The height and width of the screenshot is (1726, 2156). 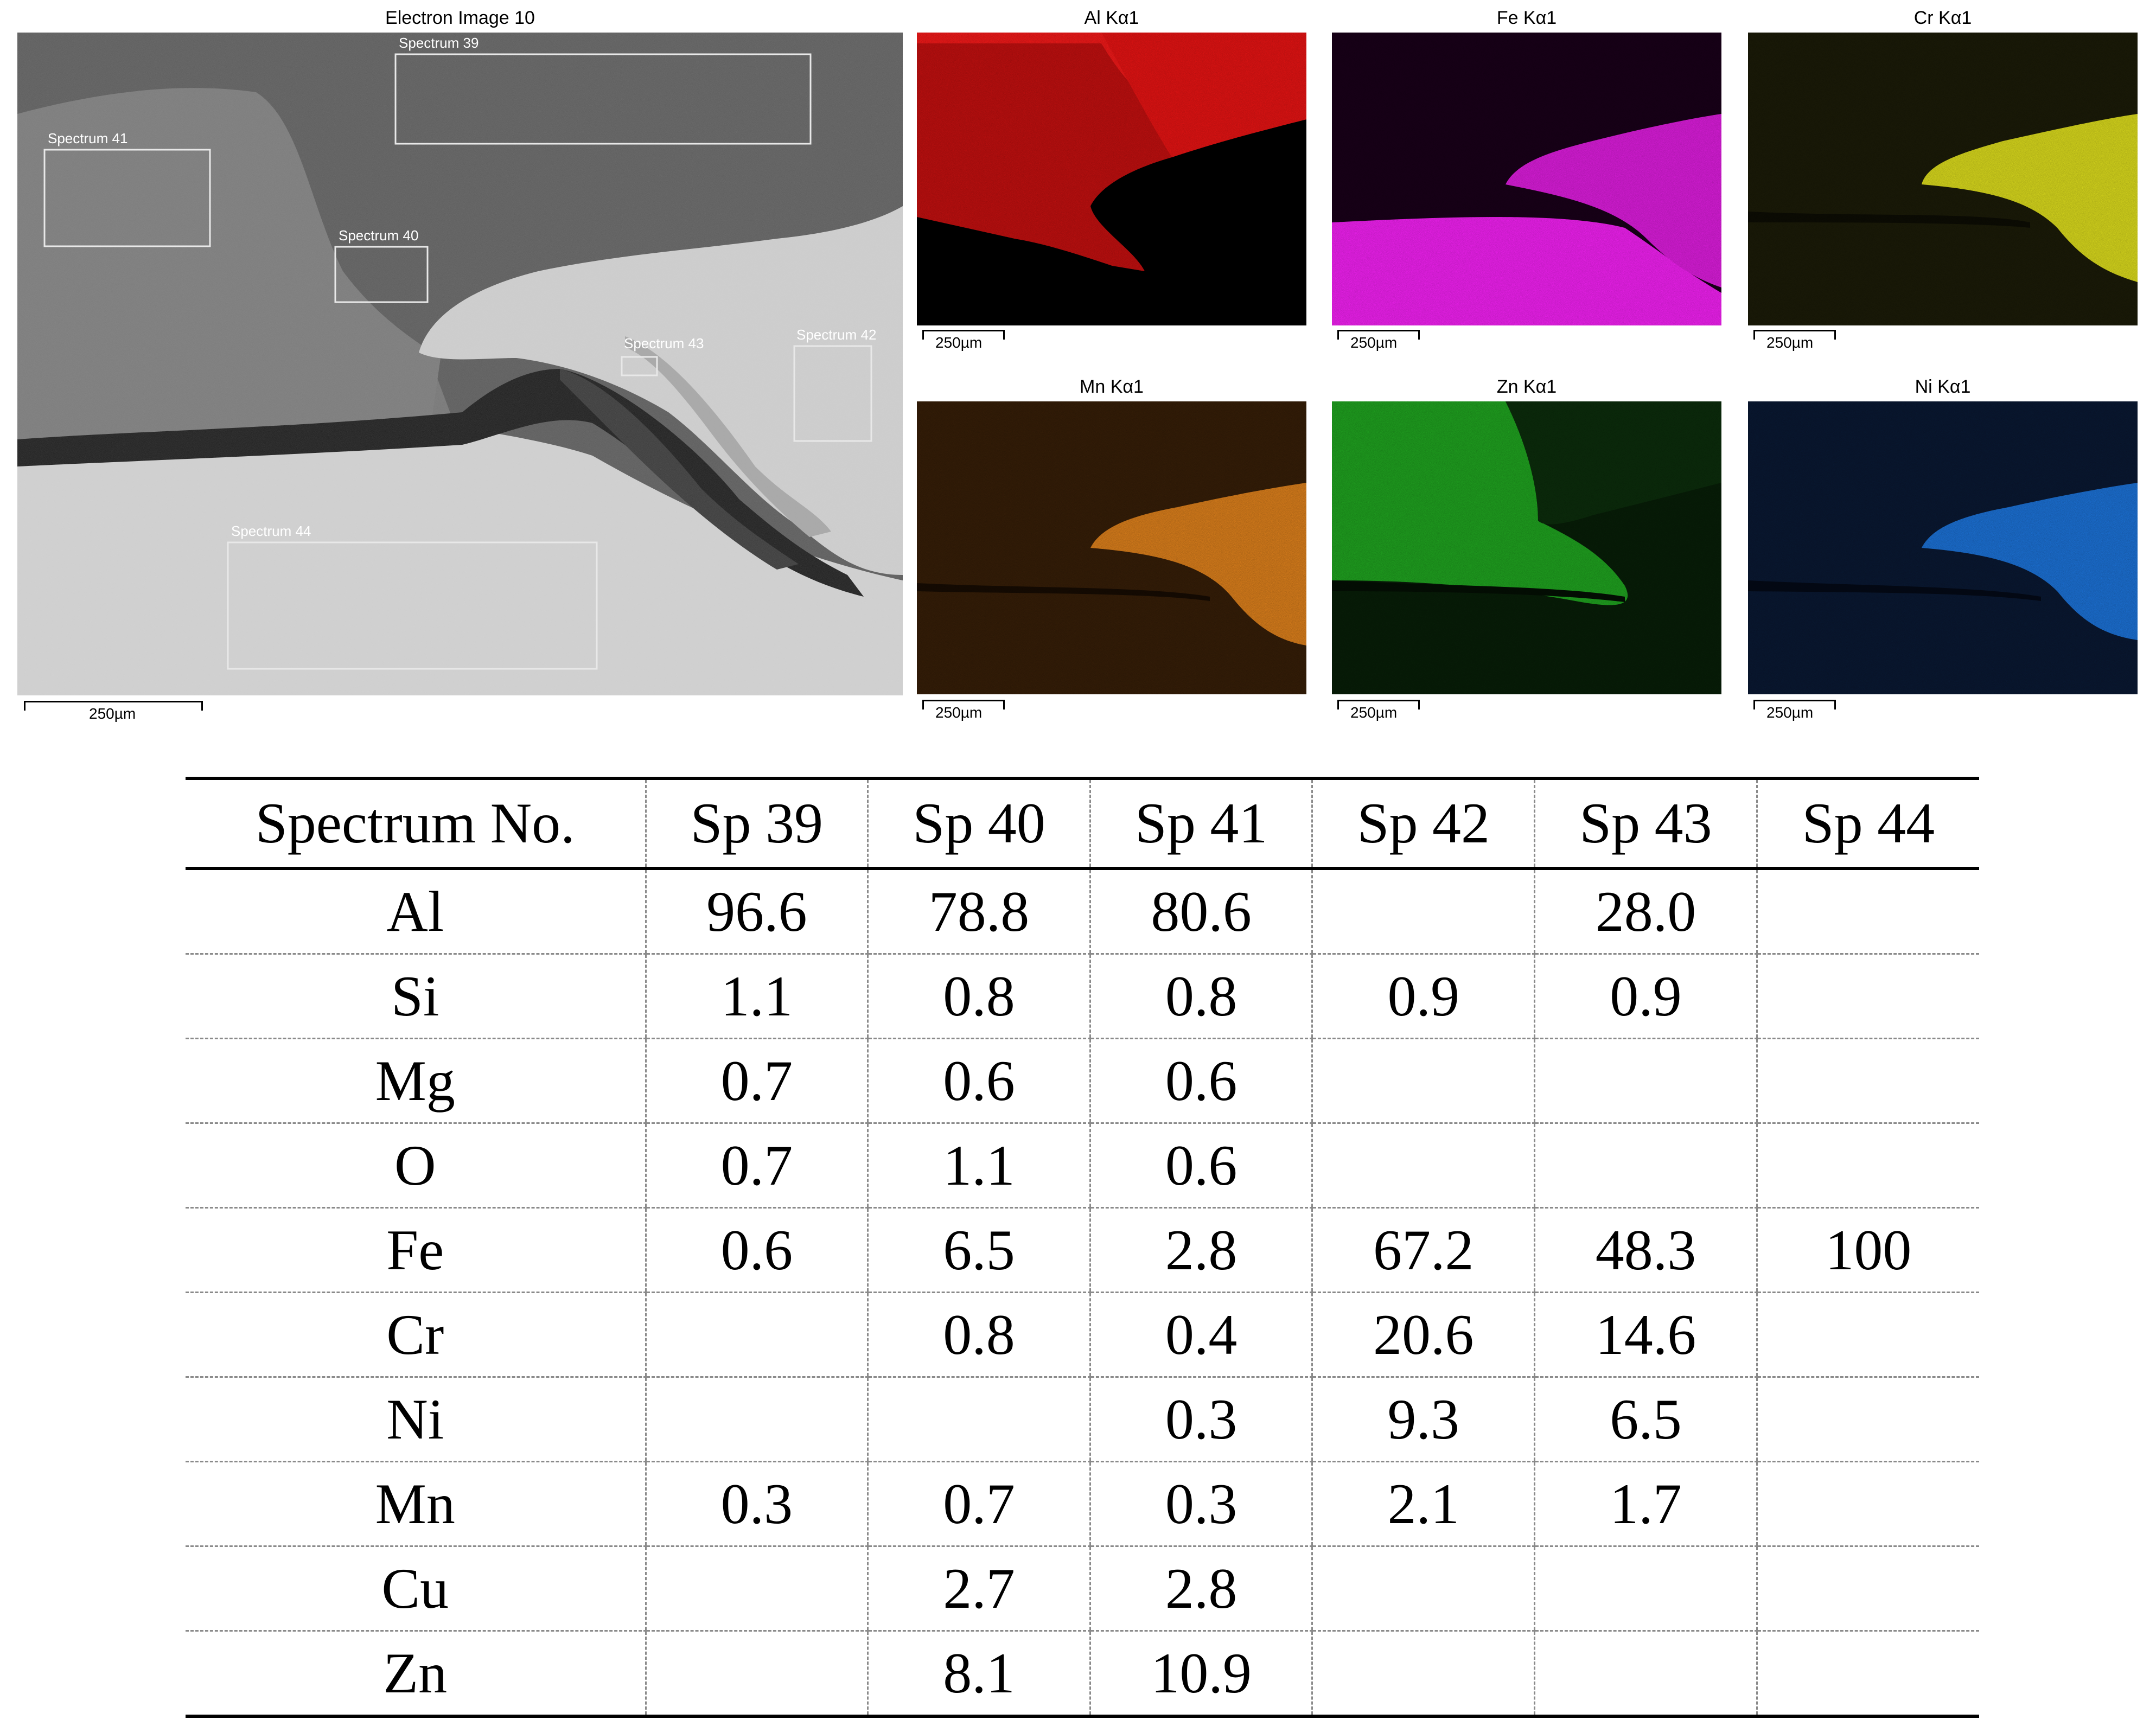 I want to click on element-cell: Ni, so click(x=416, y=1419).